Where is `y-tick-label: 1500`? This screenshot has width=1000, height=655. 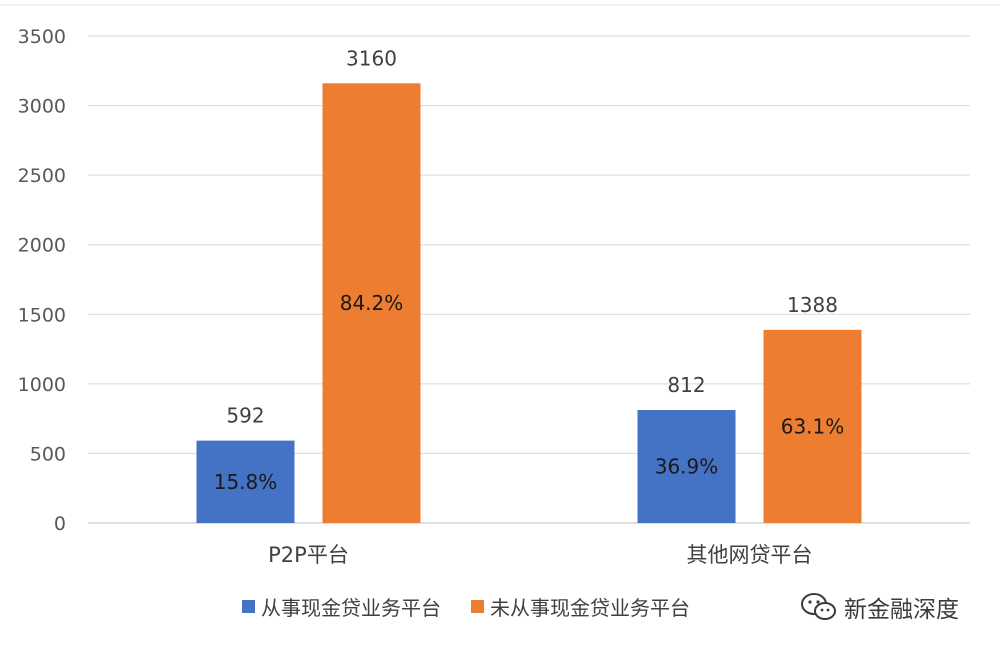 y-tick-label: 1500 is located at coordinates (42, 315).